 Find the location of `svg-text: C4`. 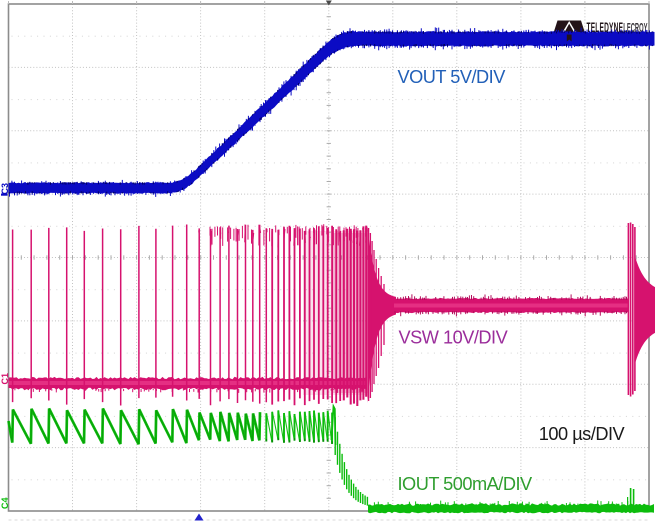

svg-text: C4 is located at coordinates (5, 503).